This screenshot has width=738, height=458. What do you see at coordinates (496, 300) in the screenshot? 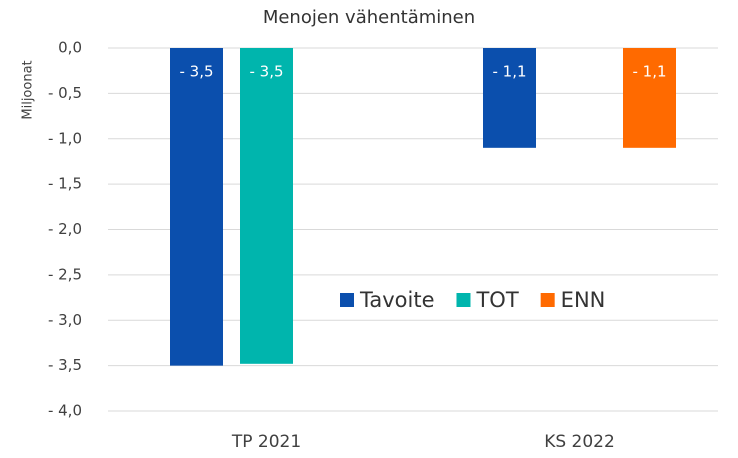
I see `legend-label: TOT` at bounding box center [496, 300].